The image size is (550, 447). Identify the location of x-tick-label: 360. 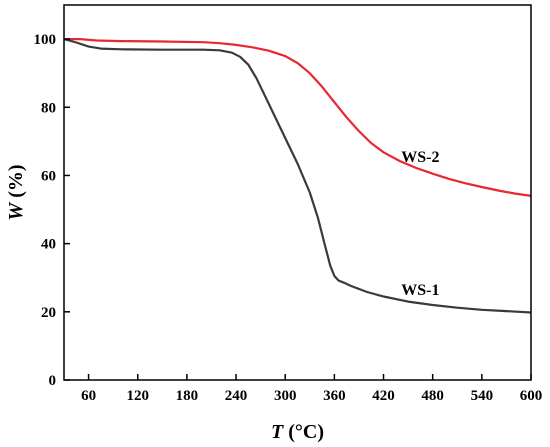
(334, 396).